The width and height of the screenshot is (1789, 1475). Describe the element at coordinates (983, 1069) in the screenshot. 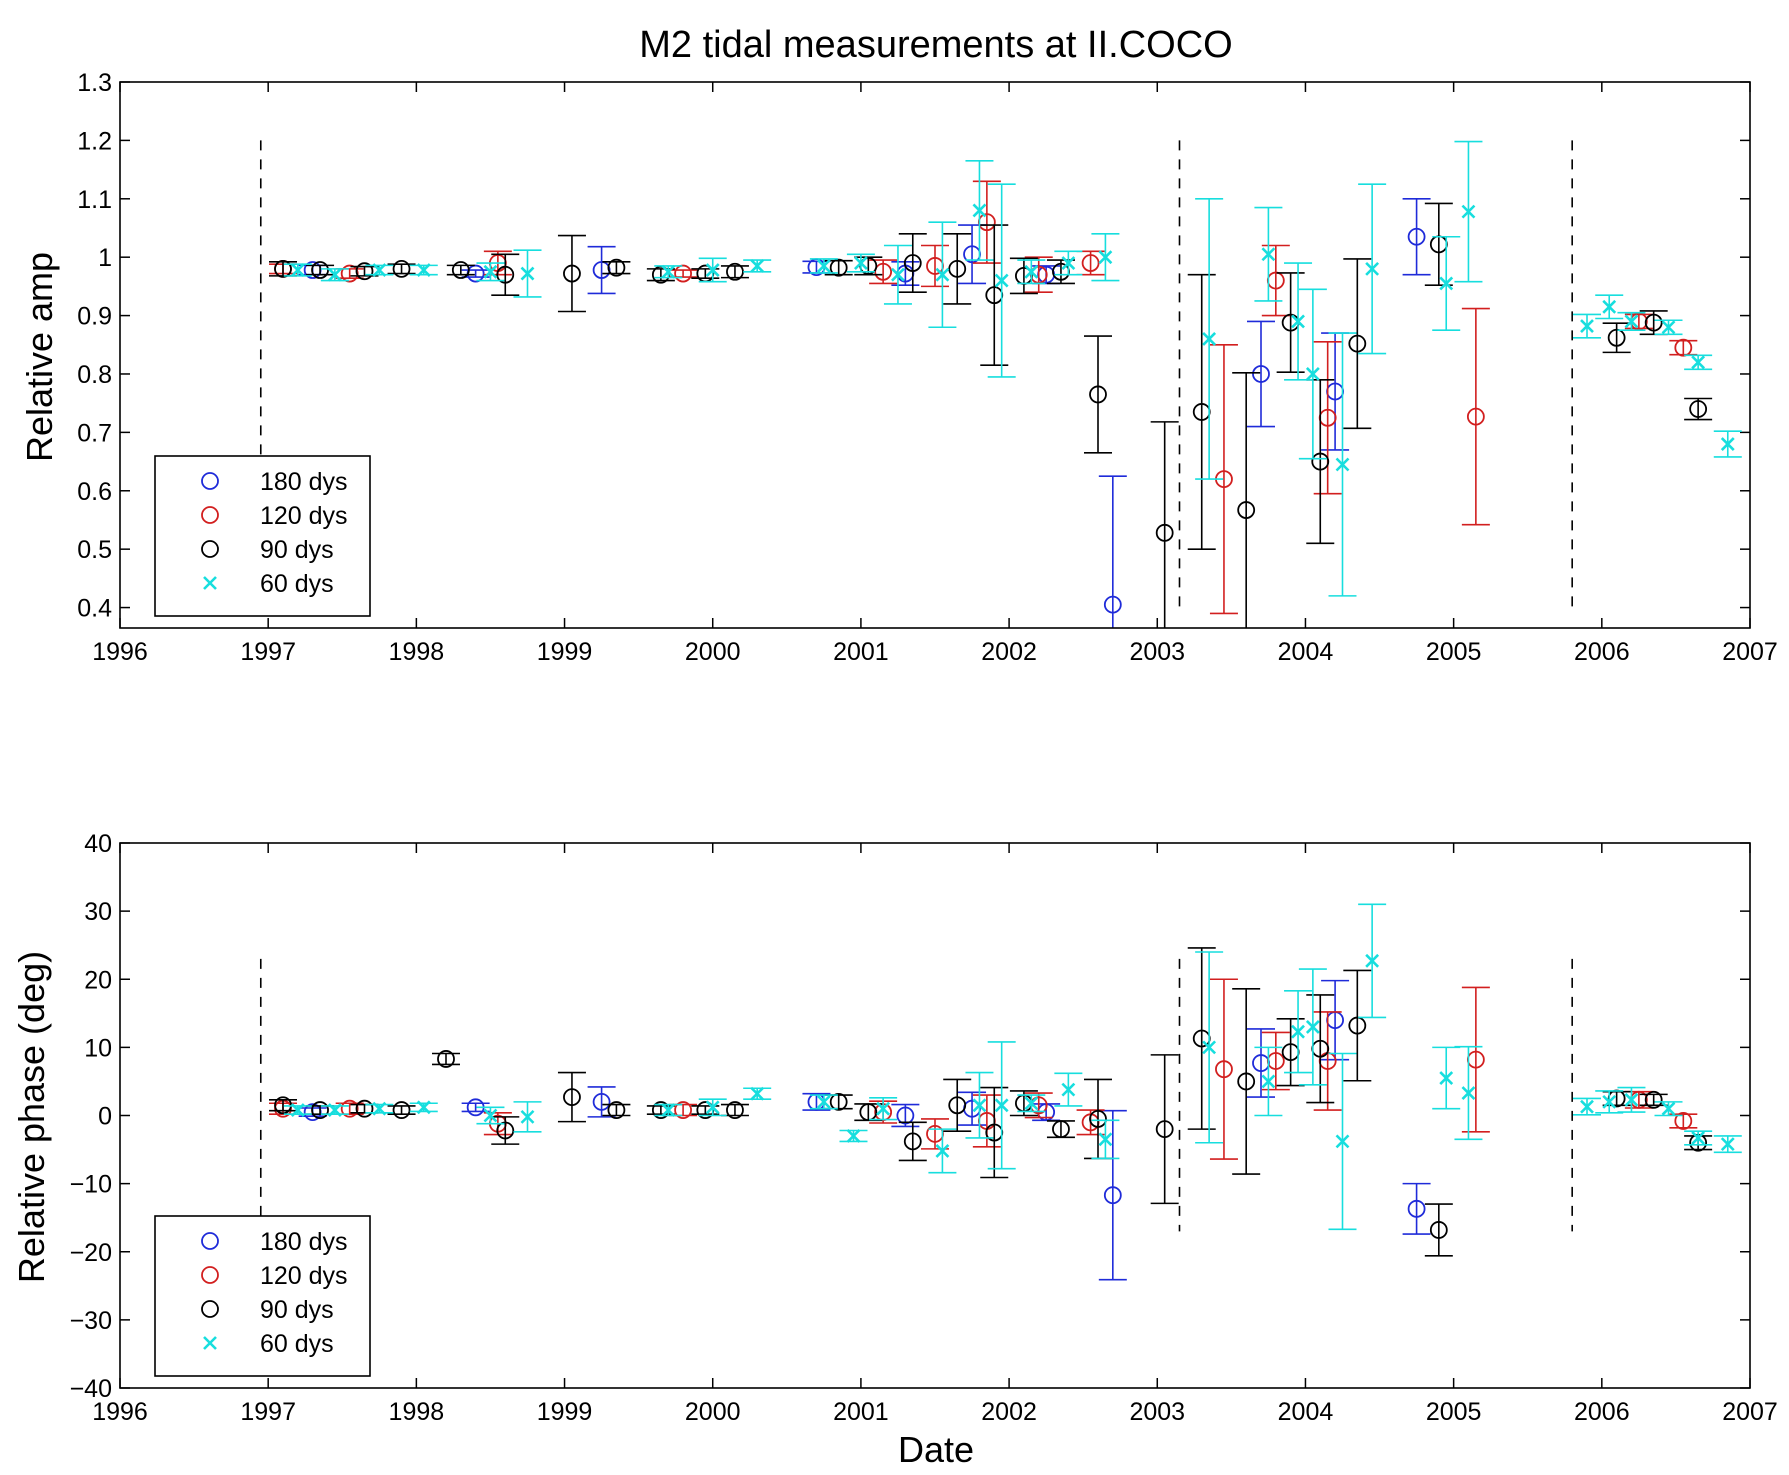

I see `series-120-dys` at that location.